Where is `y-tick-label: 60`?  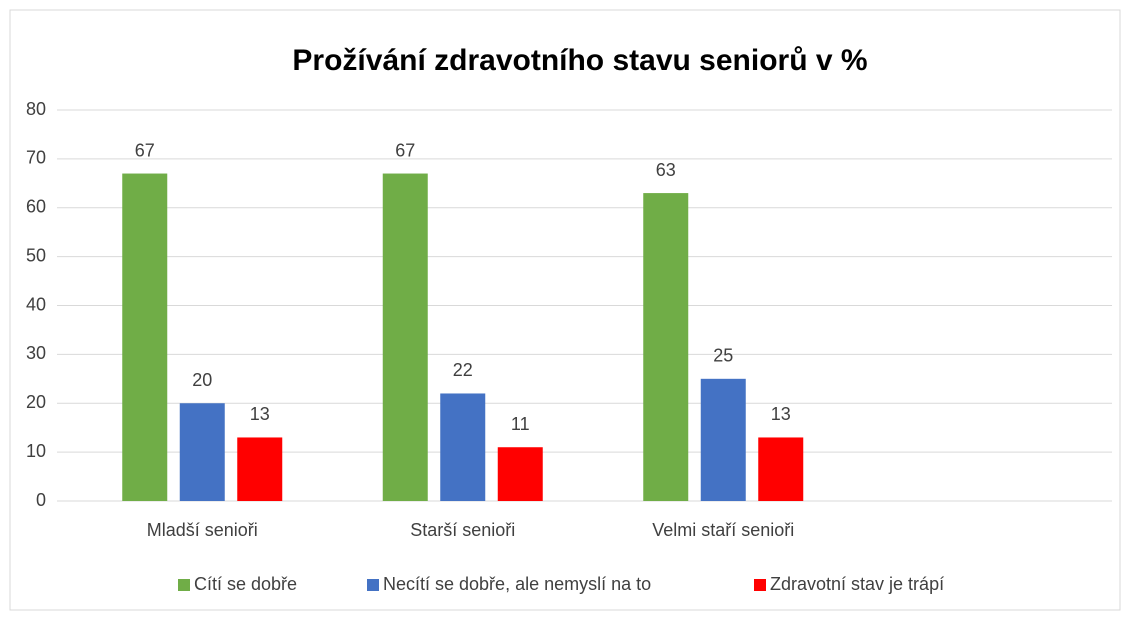
y-tick-label: 60 is located at coordinates (36, 207).